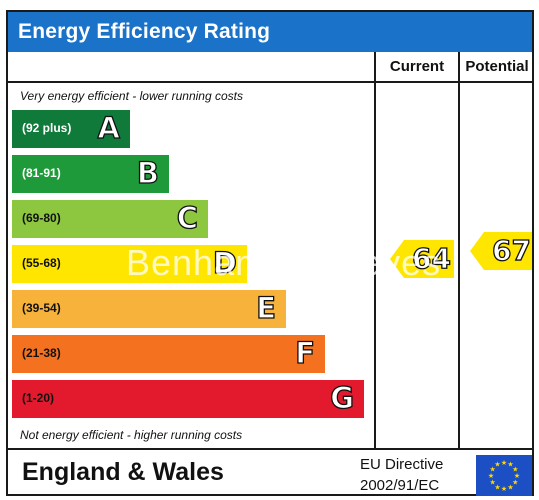  I want to click on column-header-current: Current, so click(417, 66).